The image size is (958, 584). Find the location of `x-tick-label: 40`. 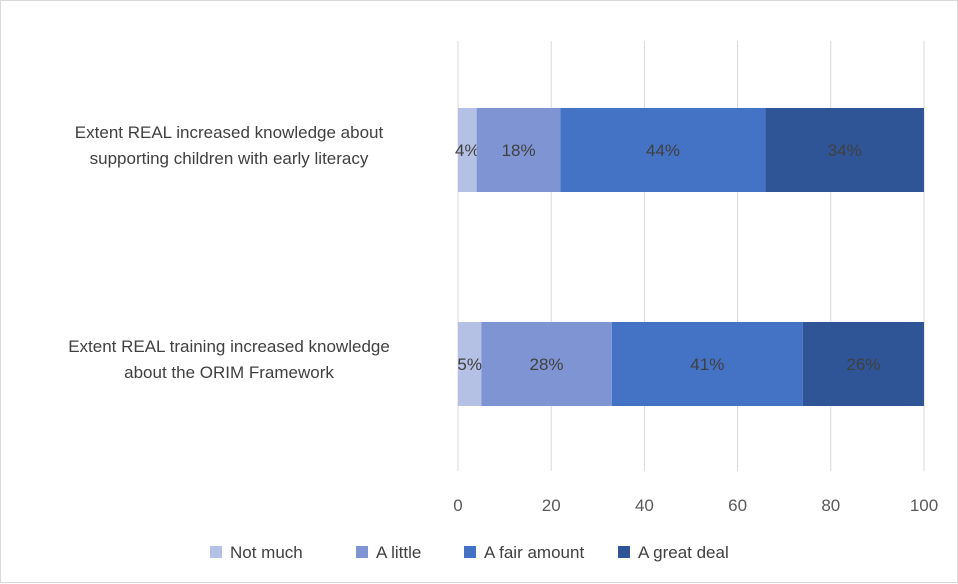

x-tick-label: 40 is located at coordinates (644, 505).